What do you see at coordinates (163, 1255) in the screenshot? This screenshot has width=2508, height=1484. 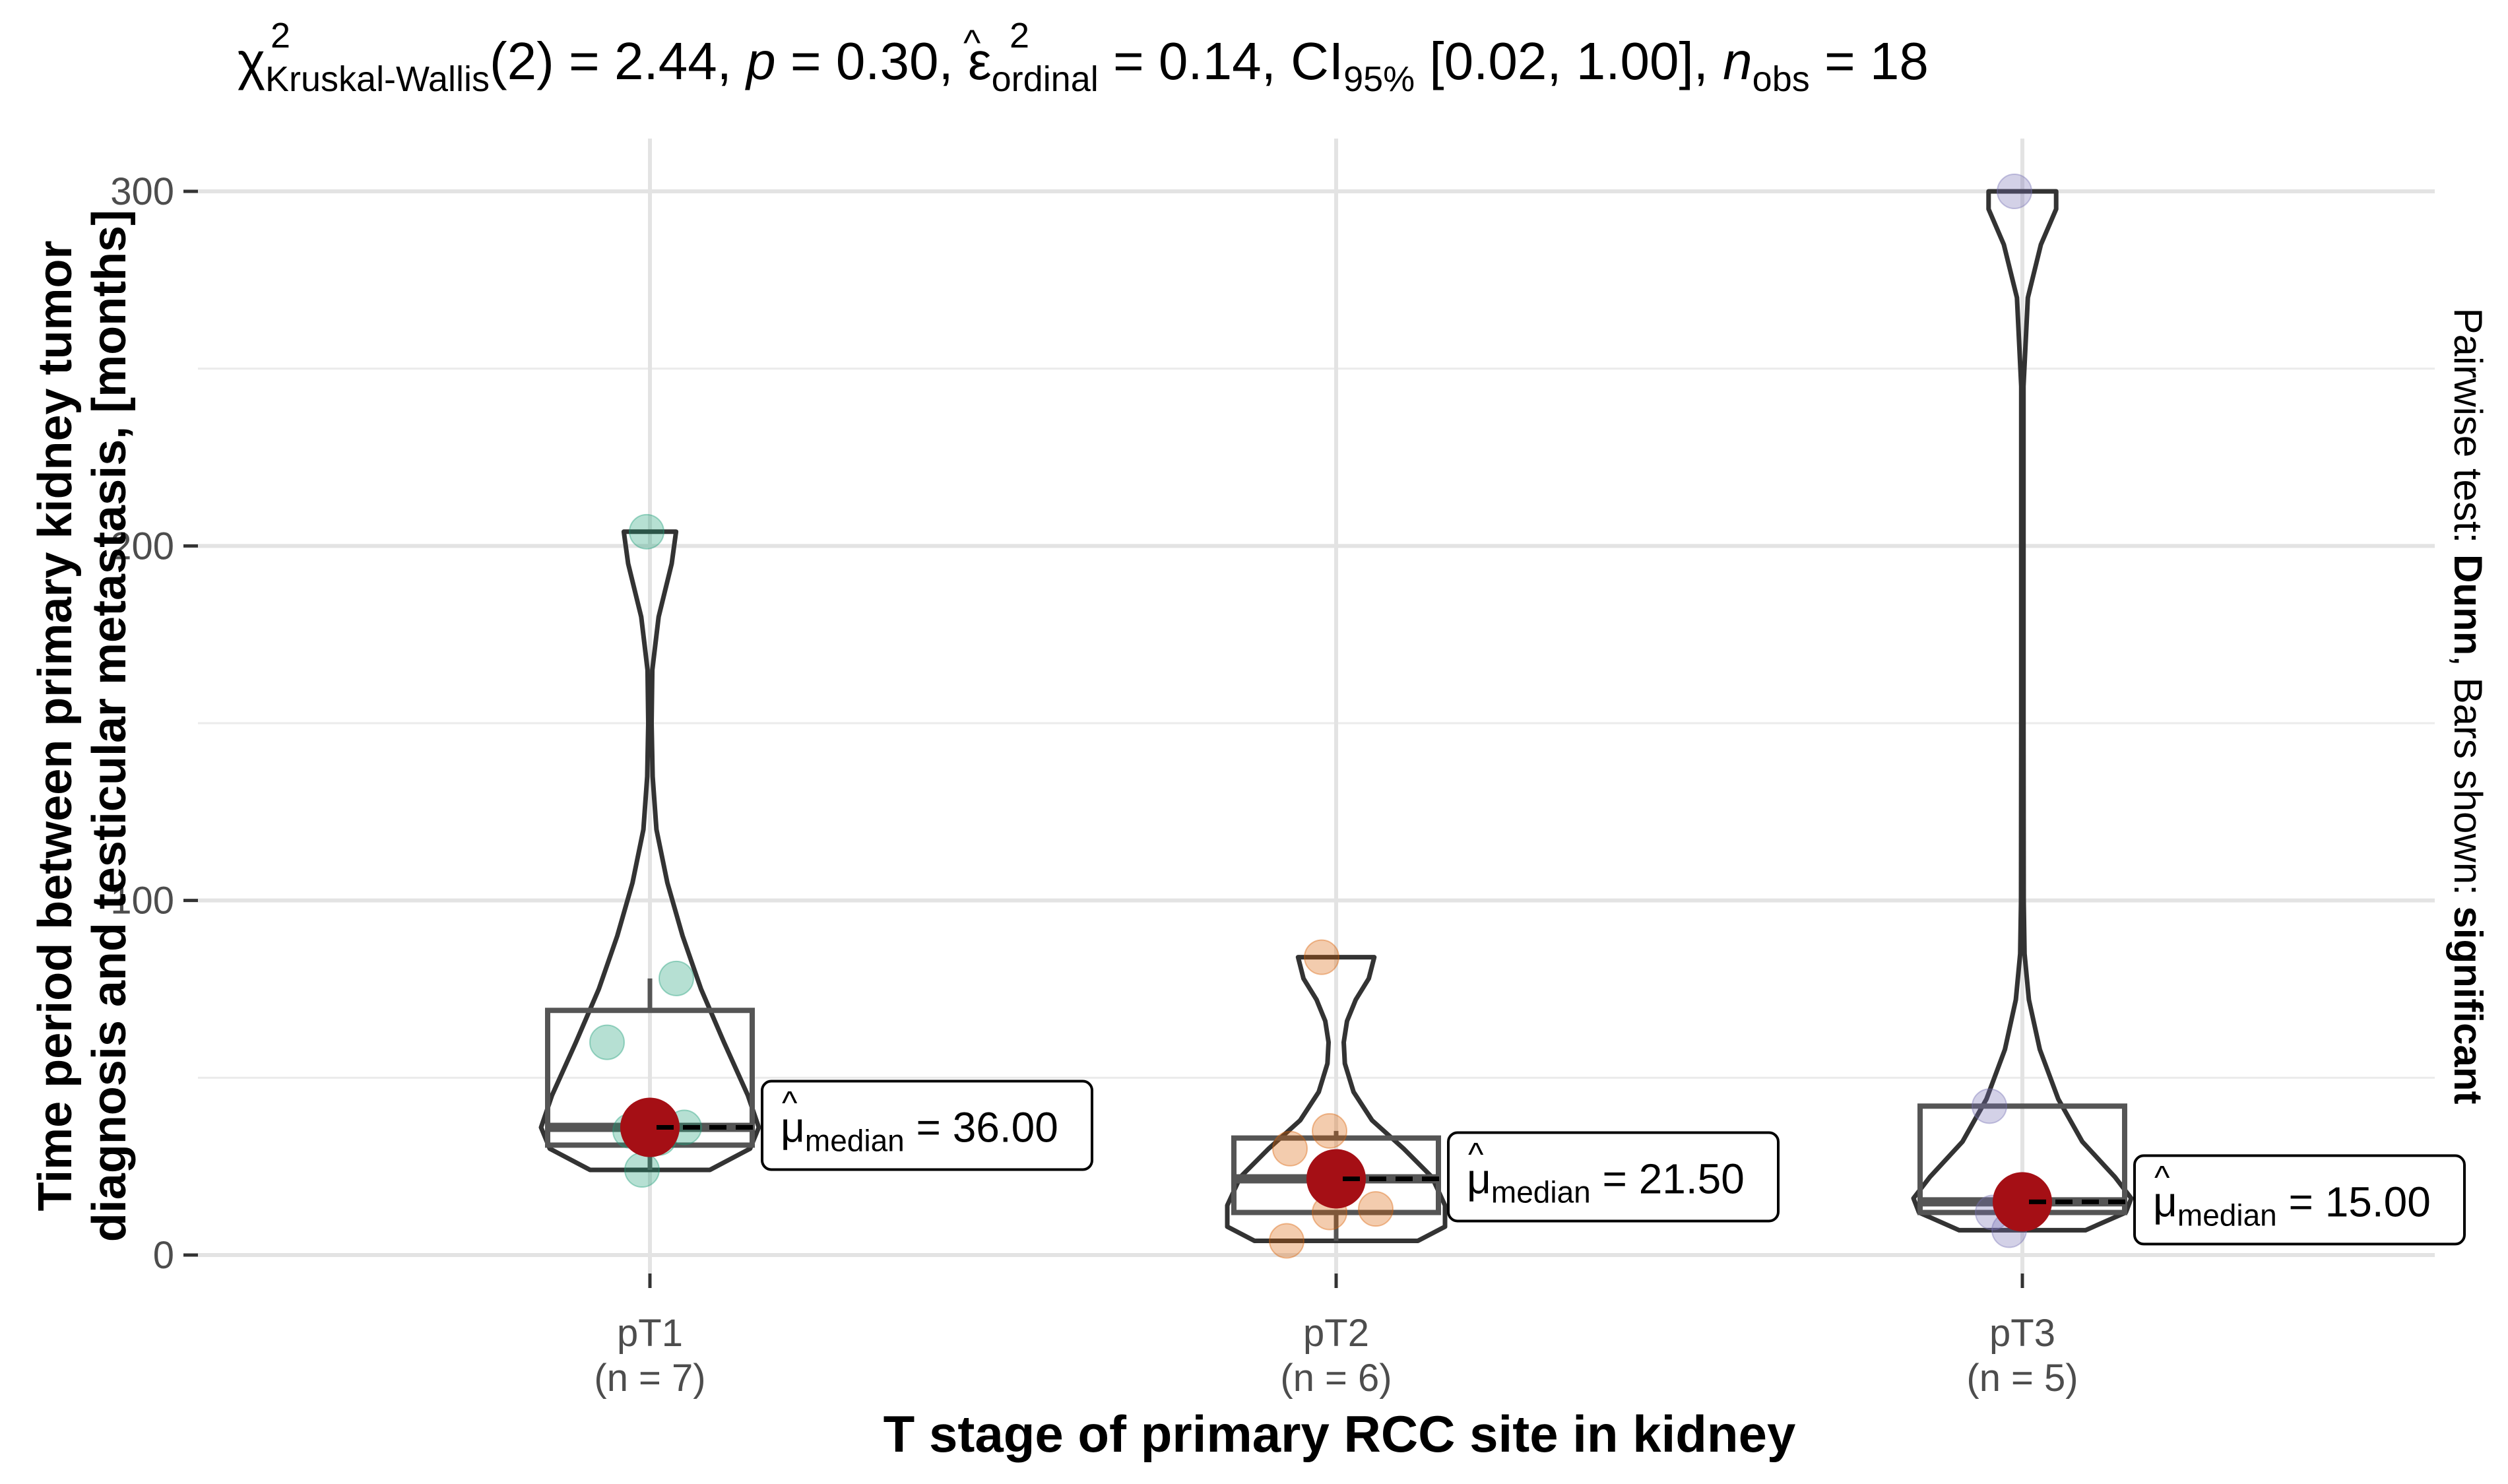 I see `y-tick-label: 0` at bounding box center [163, 1255].